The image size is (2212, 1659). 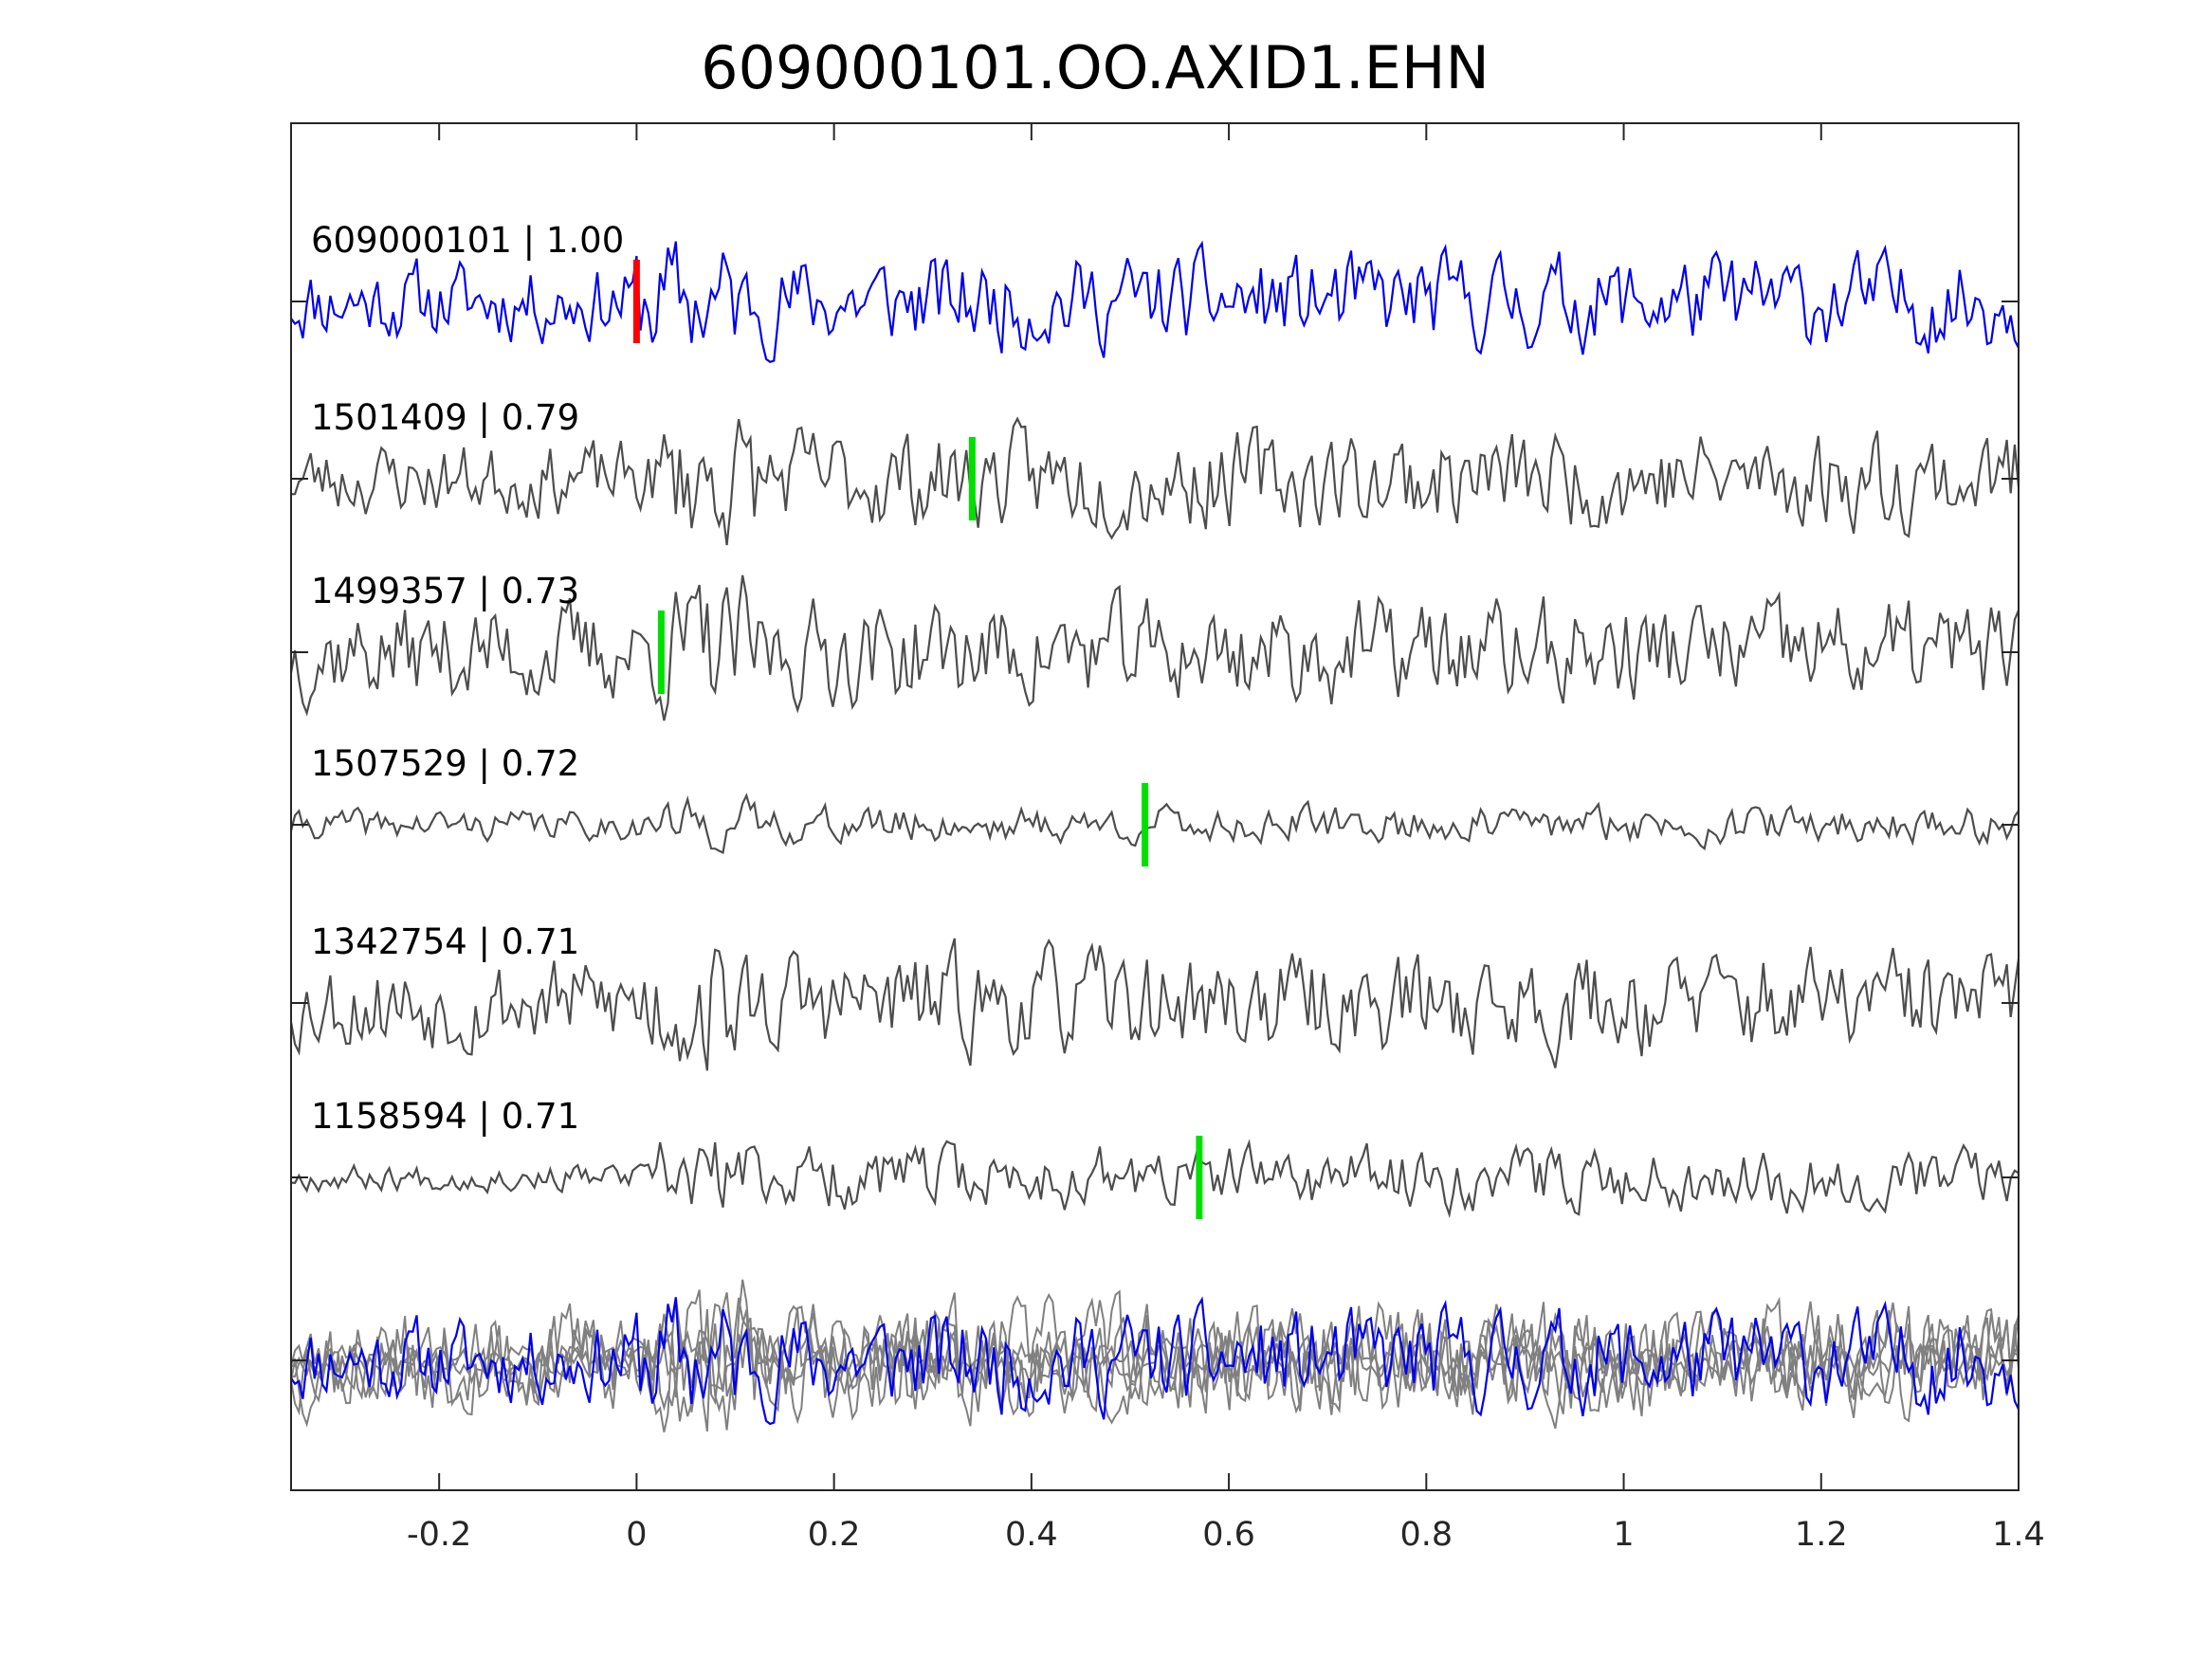 What do you see at coordinates (467, 240) in the screenshot?
I see `trace-label-609000101: 609000101 | 1.00` at bounding box center [467, 240].